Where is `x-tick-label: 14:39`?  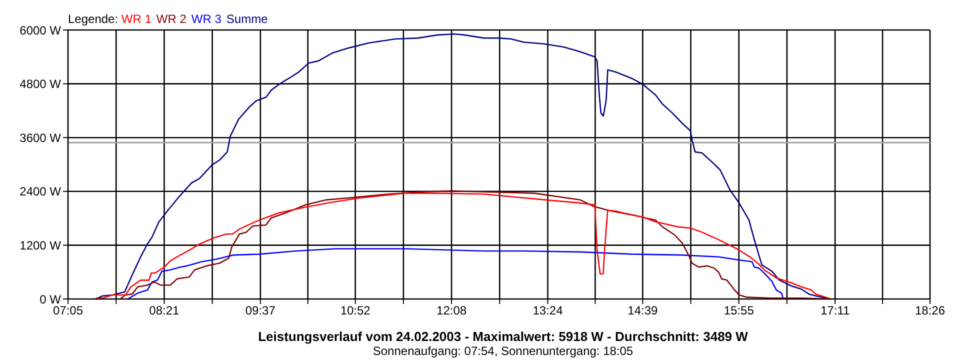
x-tick-label: 14:39 is located at coordinates (643, 311).